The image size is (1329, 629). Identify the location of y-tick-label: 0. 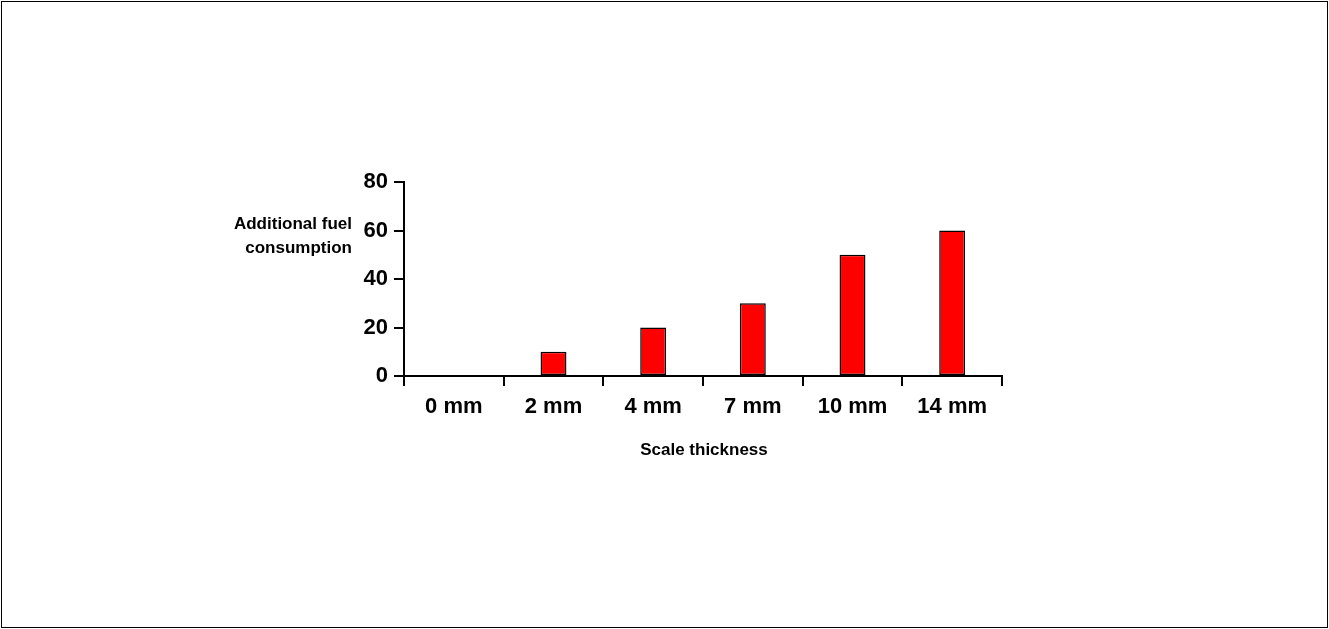
(381, 375).